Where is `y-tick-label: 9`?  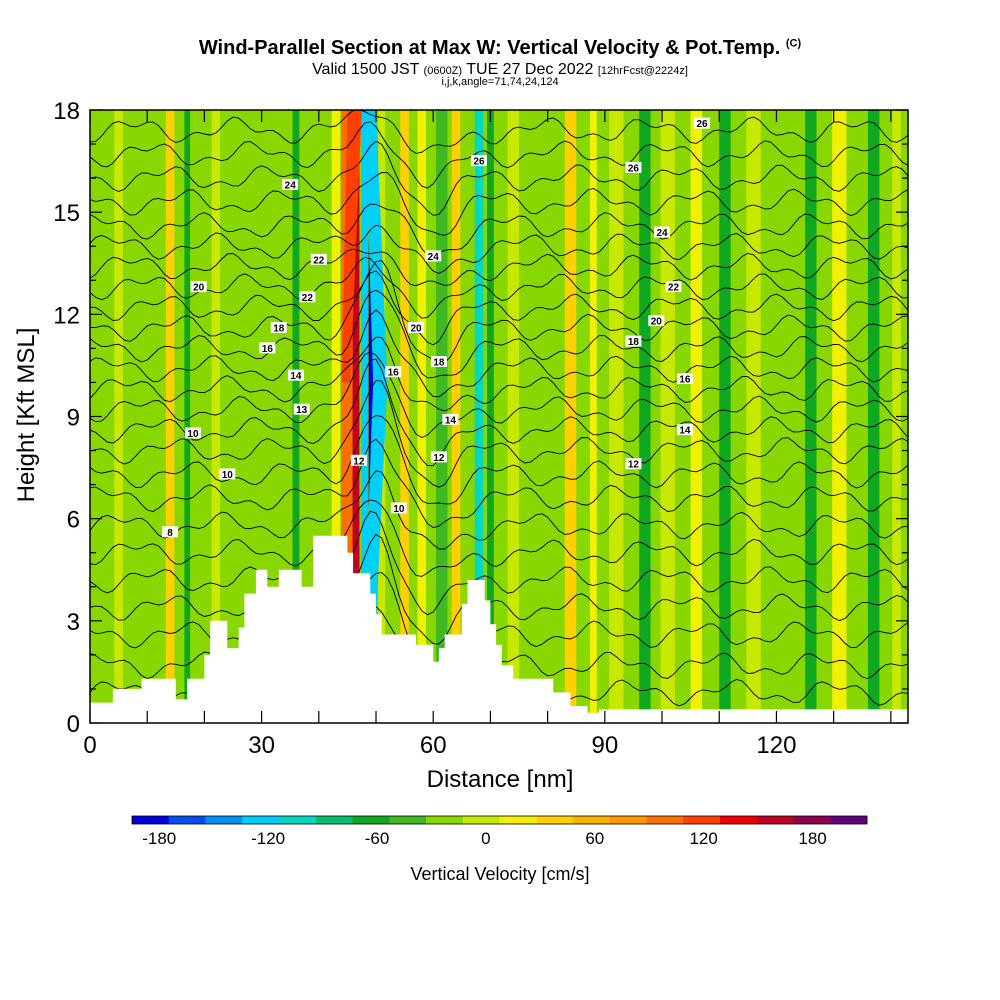
y-tick-label: 9 is located at coordinates (73, 418).